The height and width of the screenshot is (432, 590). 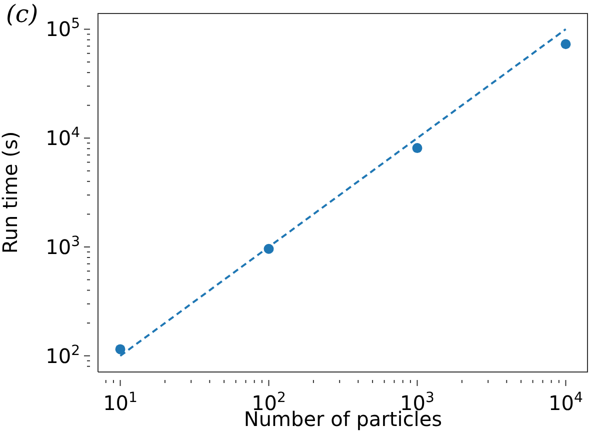 What do you see at coordinates (11, 192) in the screenshot?
I see `y-axis-title: Run time (s)` at bounding box center [11, 192].